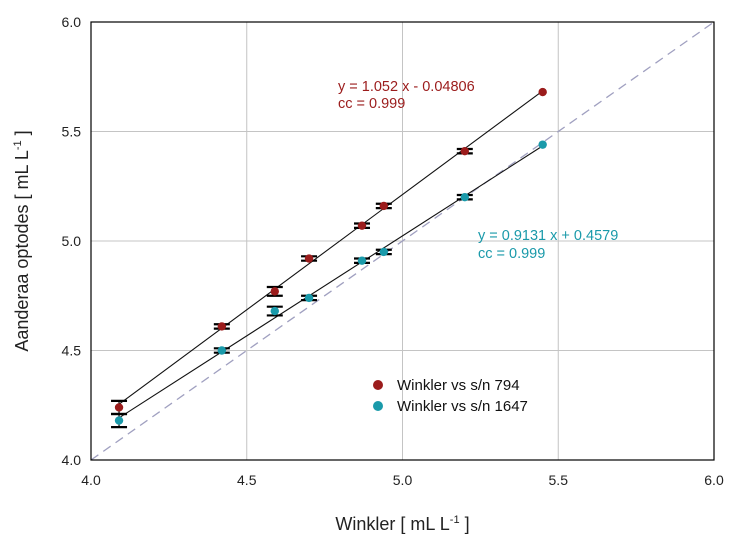  Describe the element at coordinates (559, 480) in the screenshot. I see `x-tick-label-3: 5.5` at that location.